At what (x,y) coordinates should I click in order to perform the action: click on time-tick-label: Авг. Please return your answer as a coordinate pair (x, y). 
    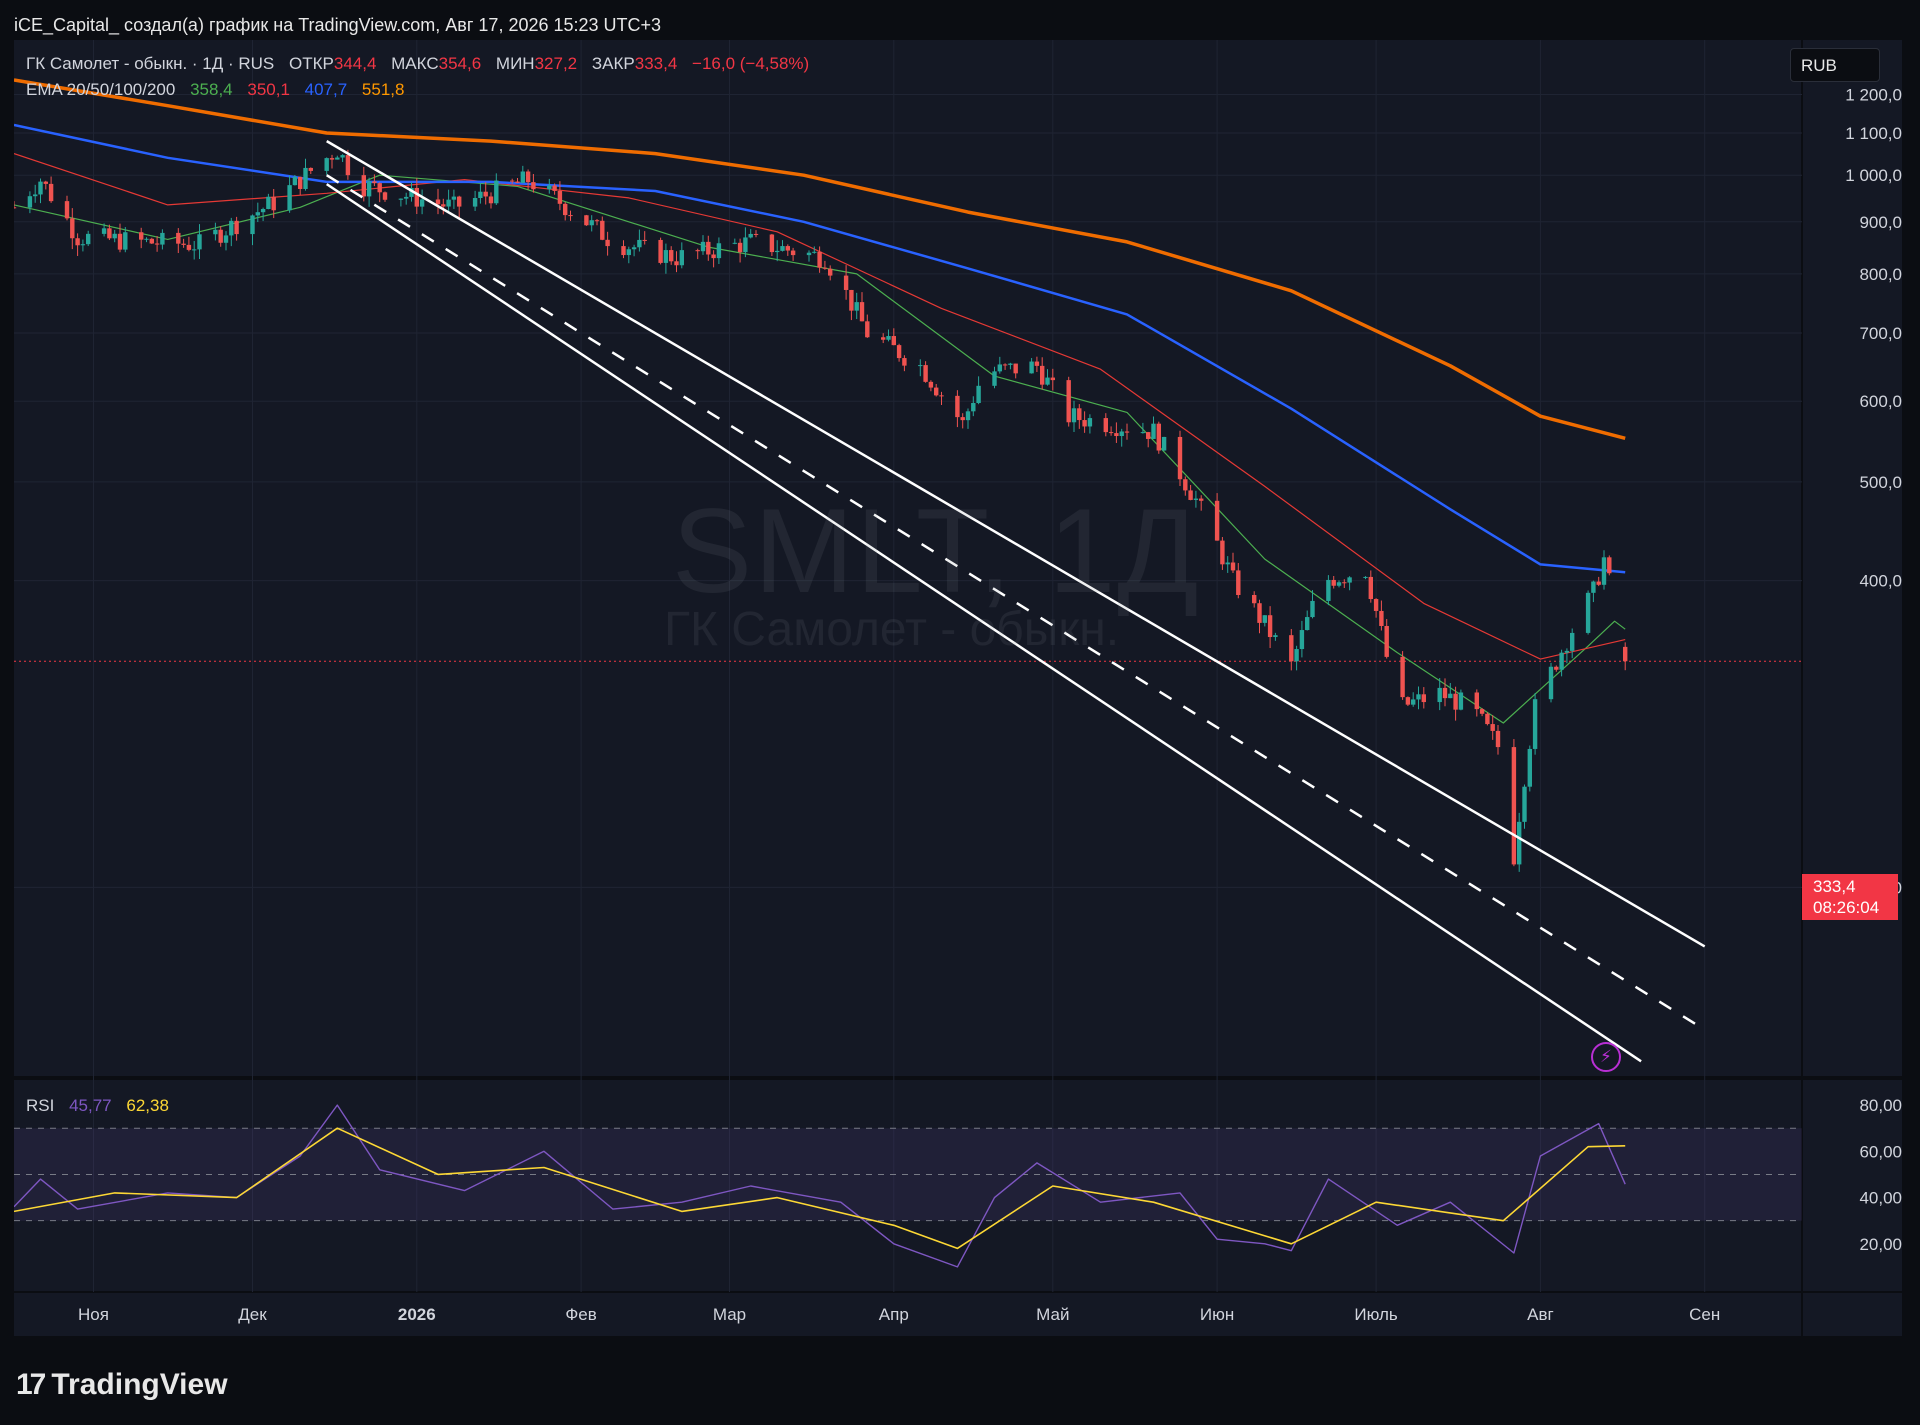
    Looking at the image, I should click on (1540, 1314).